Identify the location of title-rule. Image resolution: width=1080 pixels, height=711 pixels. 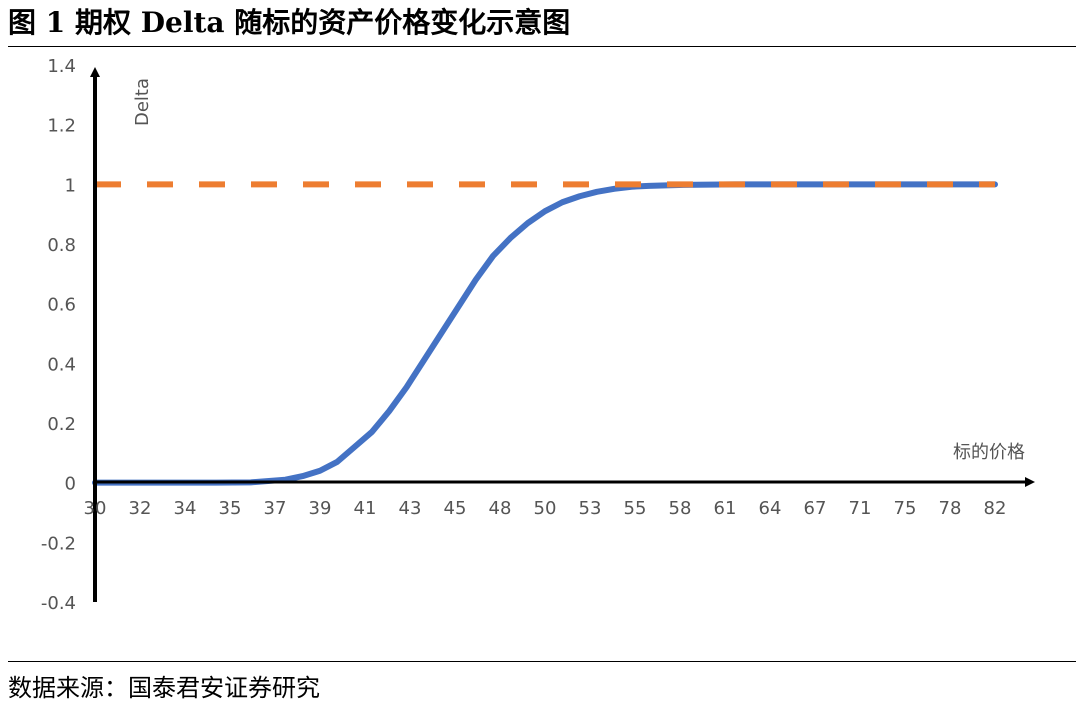
(542, 46).